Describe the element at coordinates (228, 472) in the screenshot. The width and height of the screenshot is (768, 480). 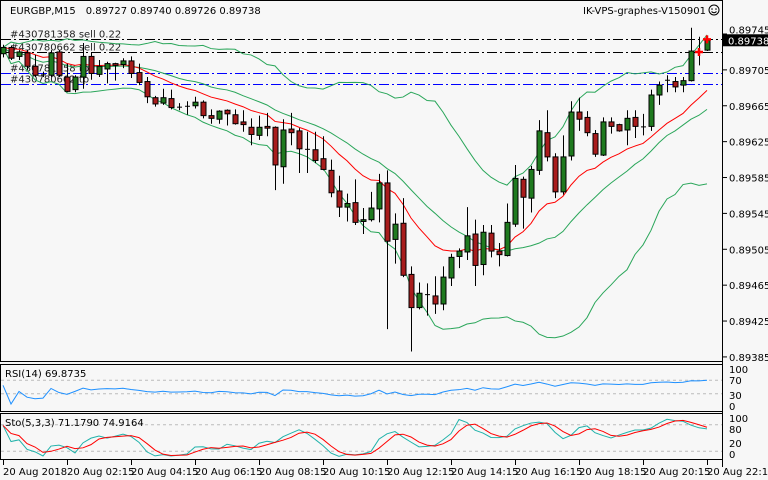
I see `time-tick-label: 20 Aug 06:15` at that location.